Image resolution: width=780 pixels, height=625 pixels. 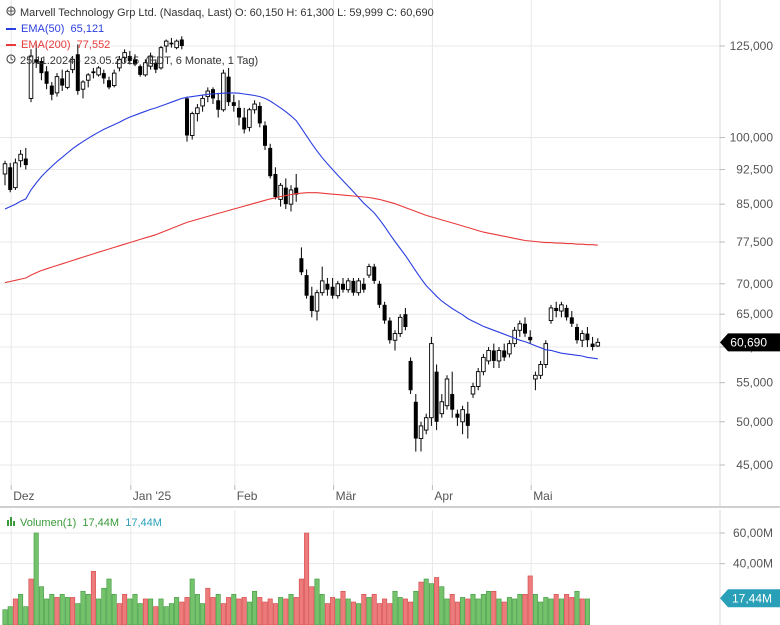 I want to click on volume-value-2: 17,44M, so click(x=143, y=523).